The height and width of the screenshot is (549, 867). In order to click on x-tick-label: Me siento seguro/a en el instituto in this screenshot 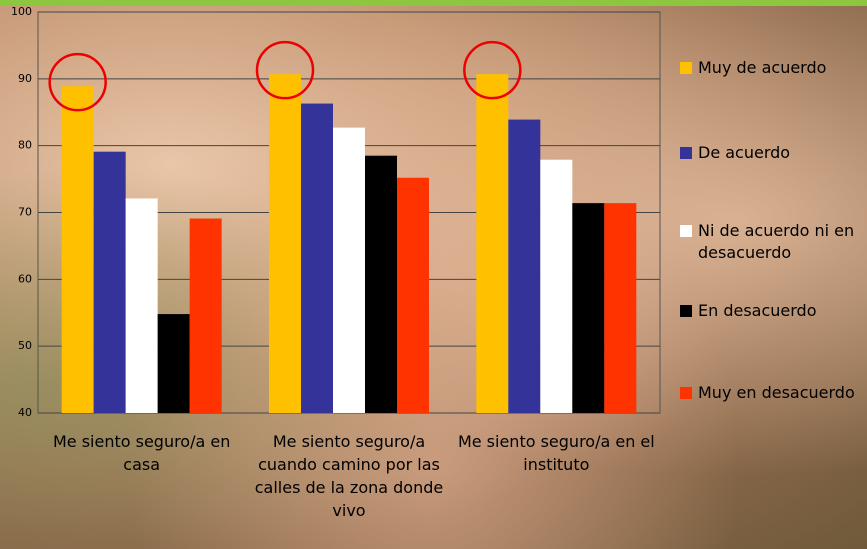, I will do `click(556, 453)`.